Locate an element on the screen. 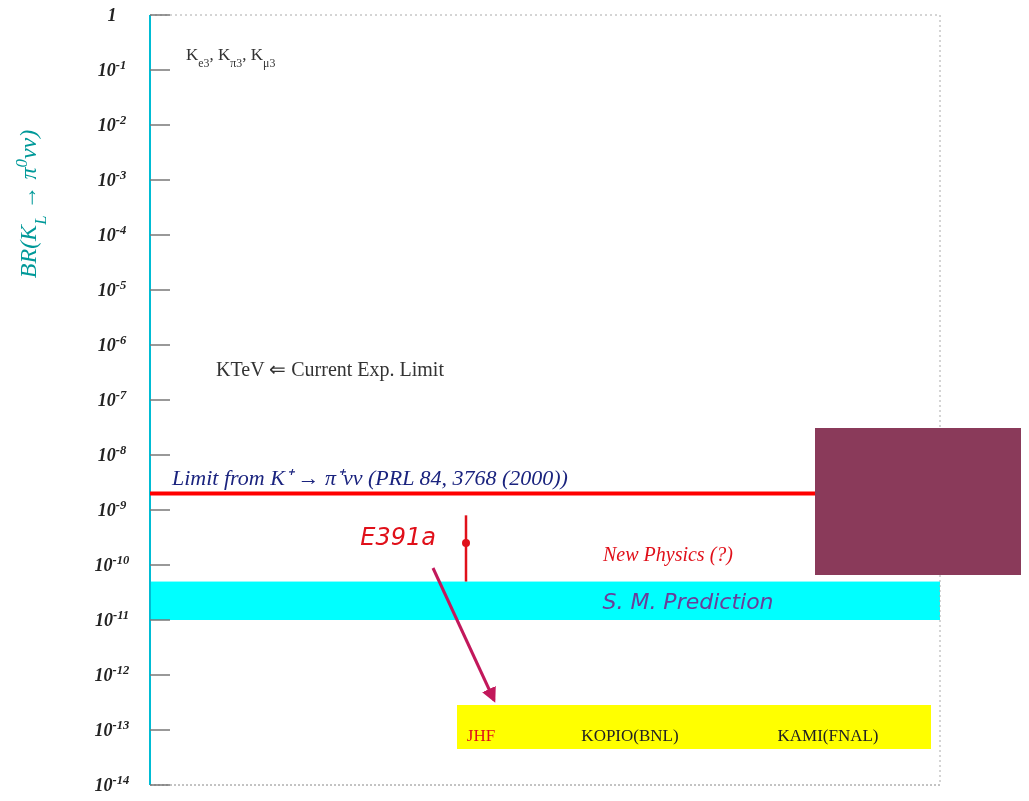 The width and height of the screenshot is (1029, 801). y-tick-label: 10$^{-11}$ is located at coordinates (112, 619).